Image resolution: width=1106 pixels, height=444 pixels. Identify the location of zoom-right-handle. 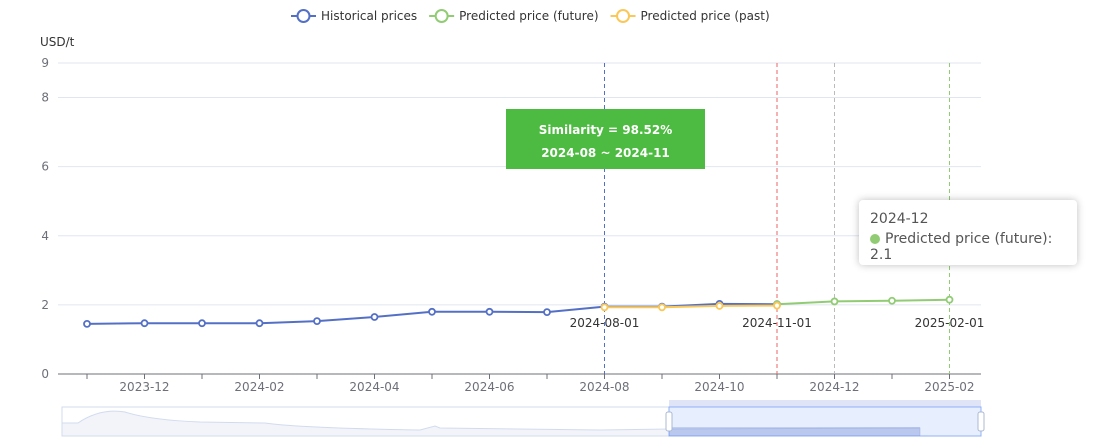
(981, 421).